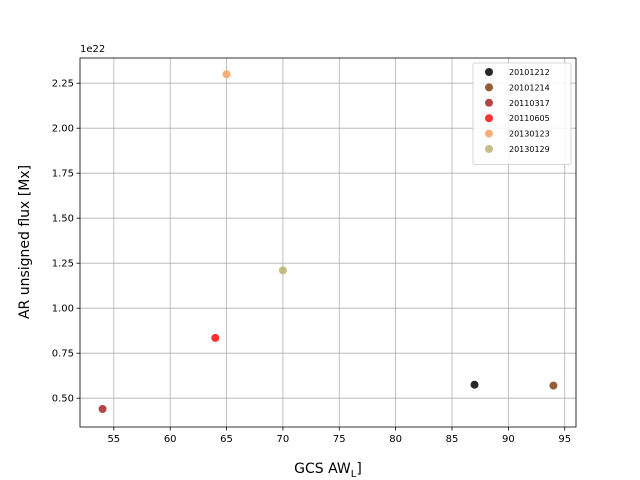 Image resolution: width=640 pixels, height=480 pixels. Describe the element at coordinates (529, 149) in the screenshot. I see `legend-entry: 20130129` at that location.